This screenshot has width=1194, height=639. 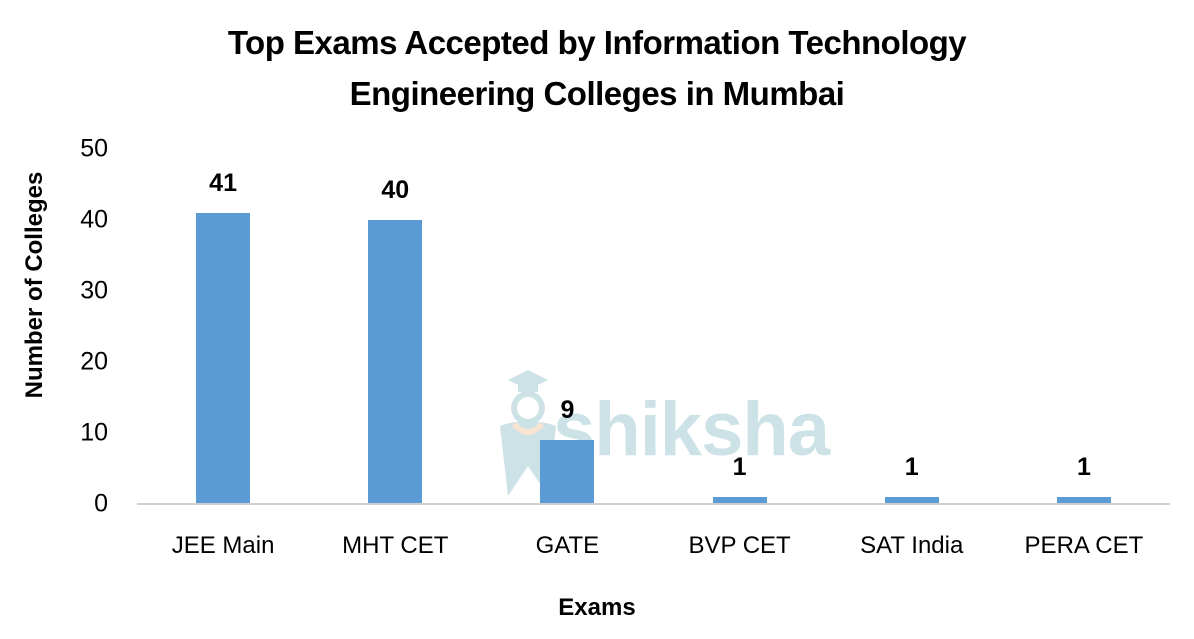 What do you see at coordinates (395, 190) in the screenshot?
I see `data-label: 40` at bounding box center [395, 190].